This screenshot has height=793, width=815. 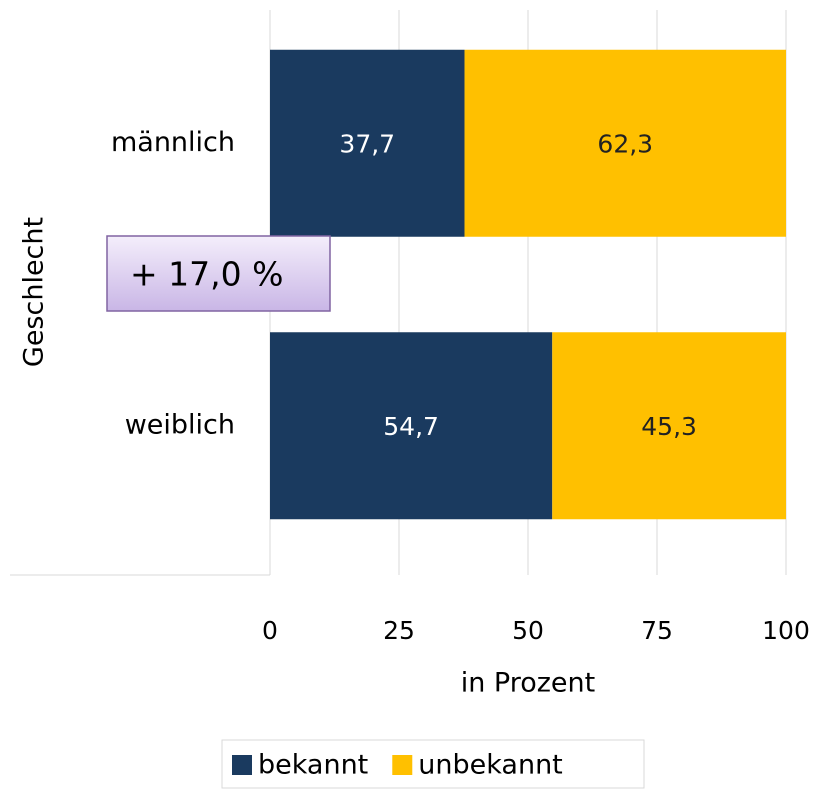 I want to click on data-label: 37,7, so click(x=367, y=143).